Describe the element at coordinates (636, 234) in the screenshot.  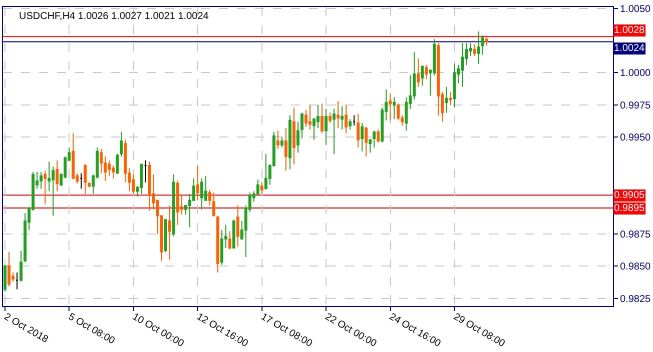
I see `y-tick-label: 0.9875` at that location.